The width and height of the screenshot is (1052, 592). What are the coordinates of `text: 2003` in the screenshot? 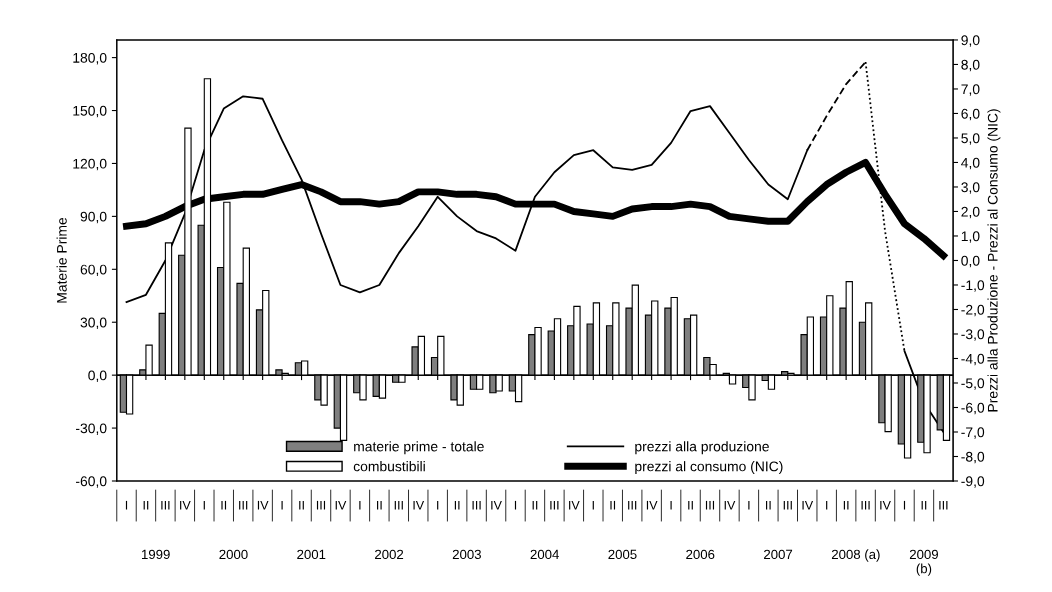 It's located at (466, 554).